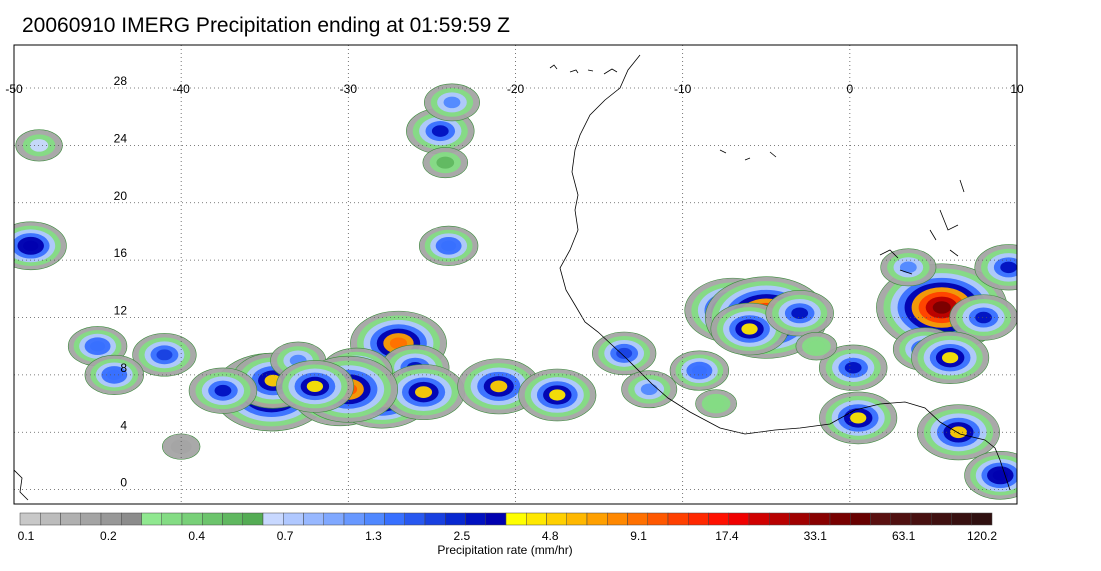 Image resolution: width=1101 pixels, height=571 pixels. I want to click on lat-tick-label: 0, so click(123, 483).